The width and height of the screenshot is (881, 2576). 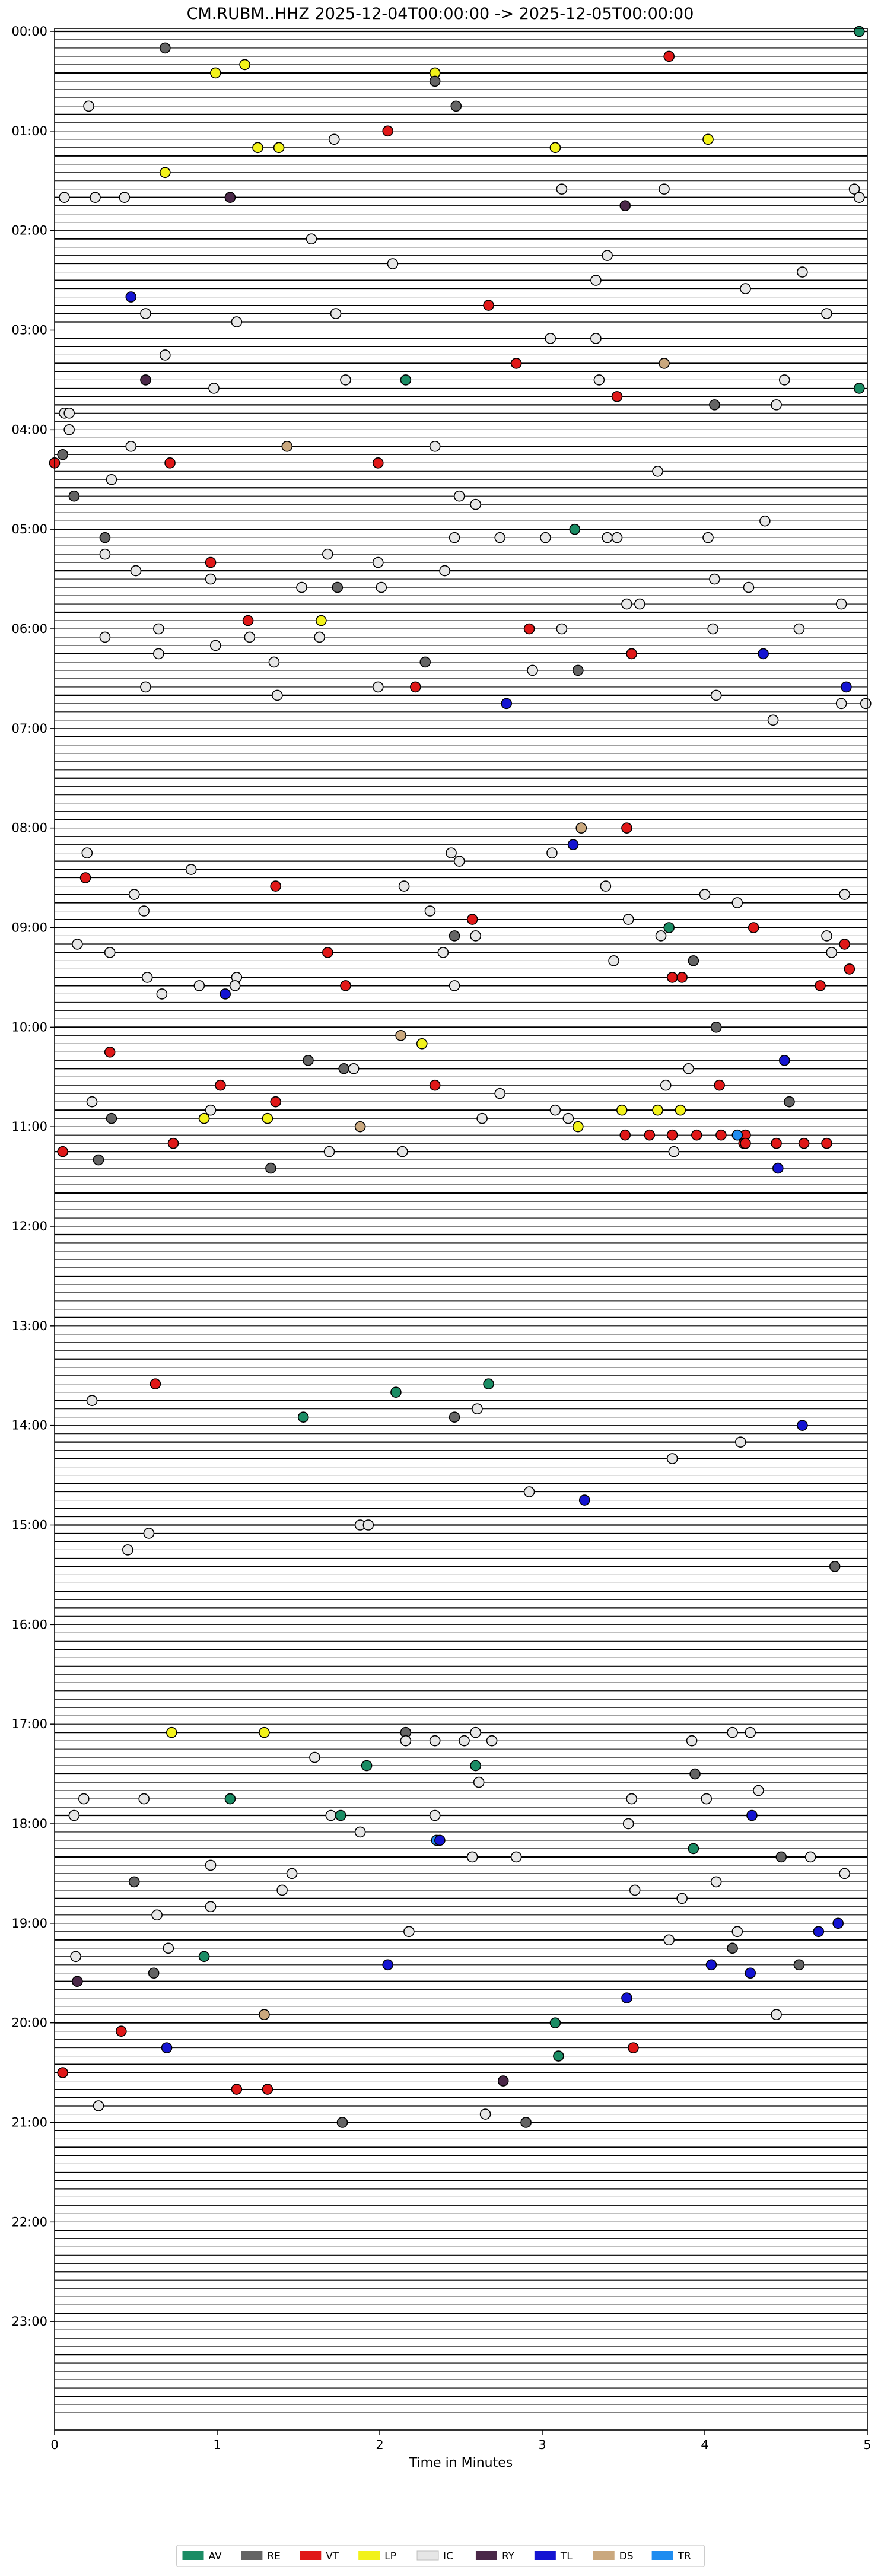 What do you see at coordinates (508, 2556) in the screenshot?
I see `legend-label: RY` at bounding box center [508, 2556].